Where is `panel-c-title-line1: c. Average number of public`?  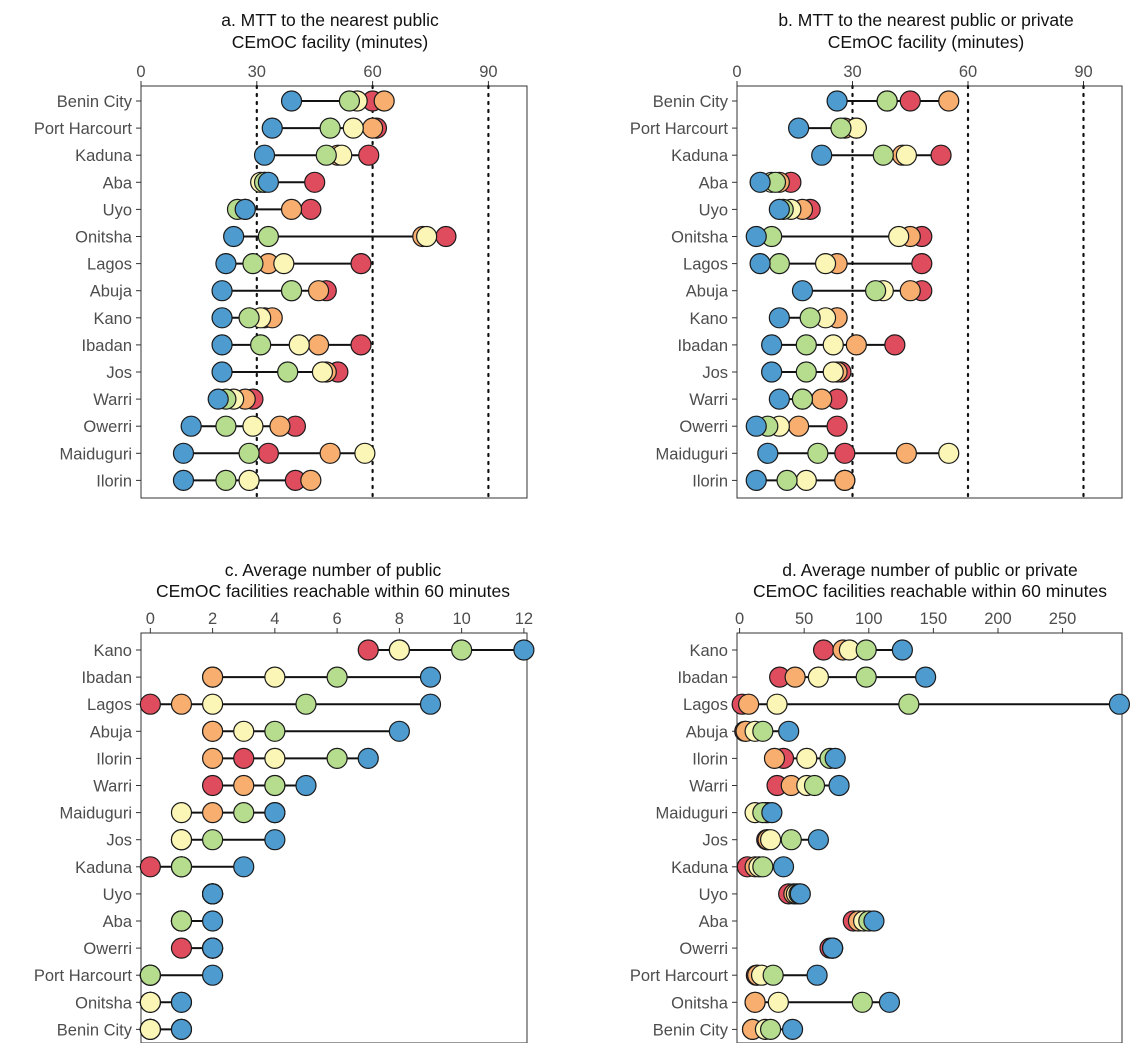 panel-c-title-line1: c. Average number of public is located at coordinates (333, 570).